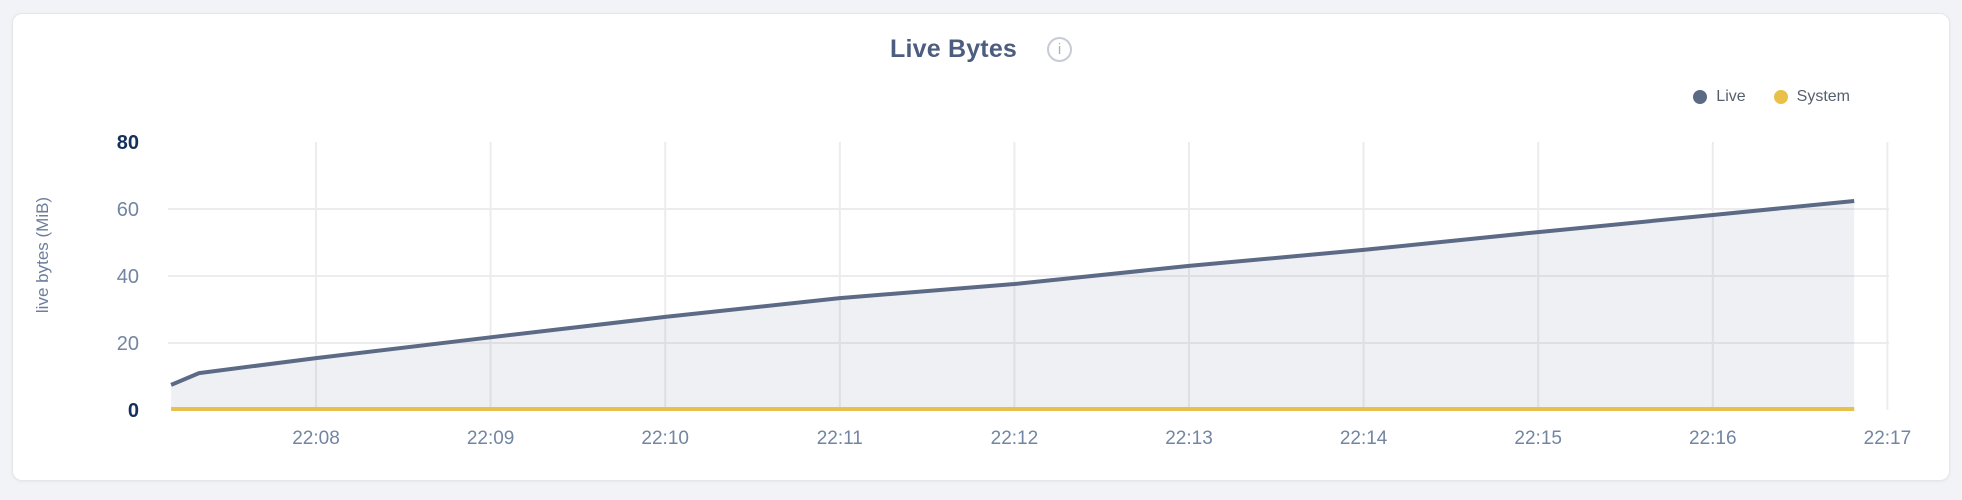  I want to click on x-tick-label: 22:14, so click(1364, 438).